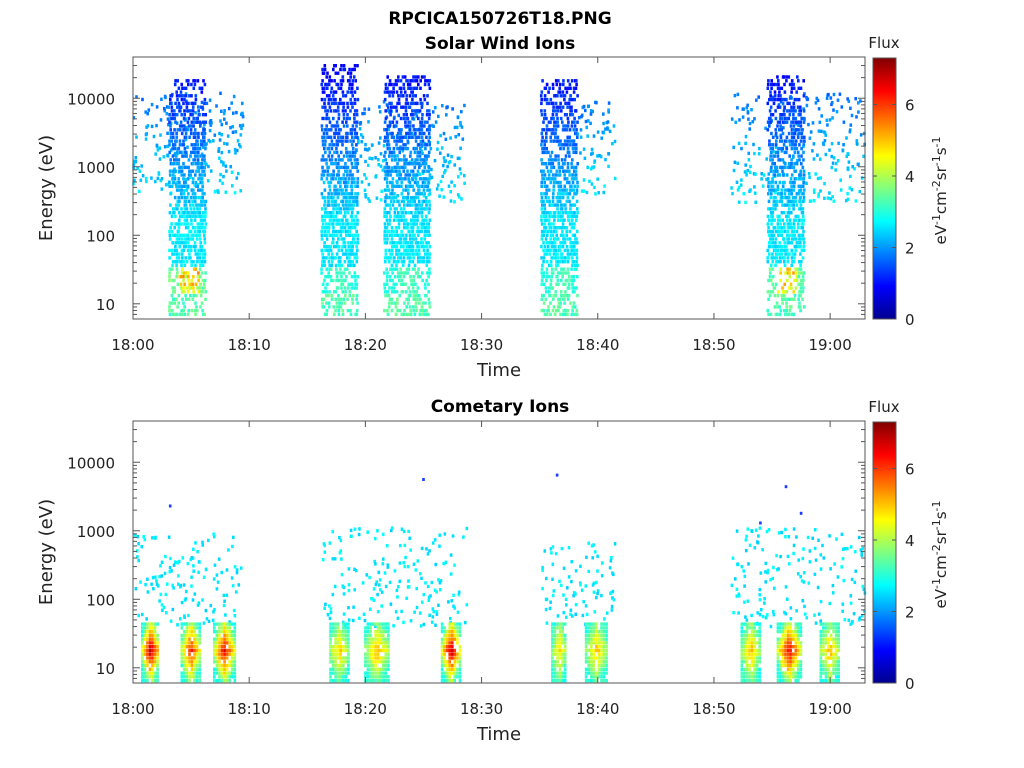 The width and height of the screenshot is (1024, 768). I want to click on colorbar-gradient, so click(884, 188).